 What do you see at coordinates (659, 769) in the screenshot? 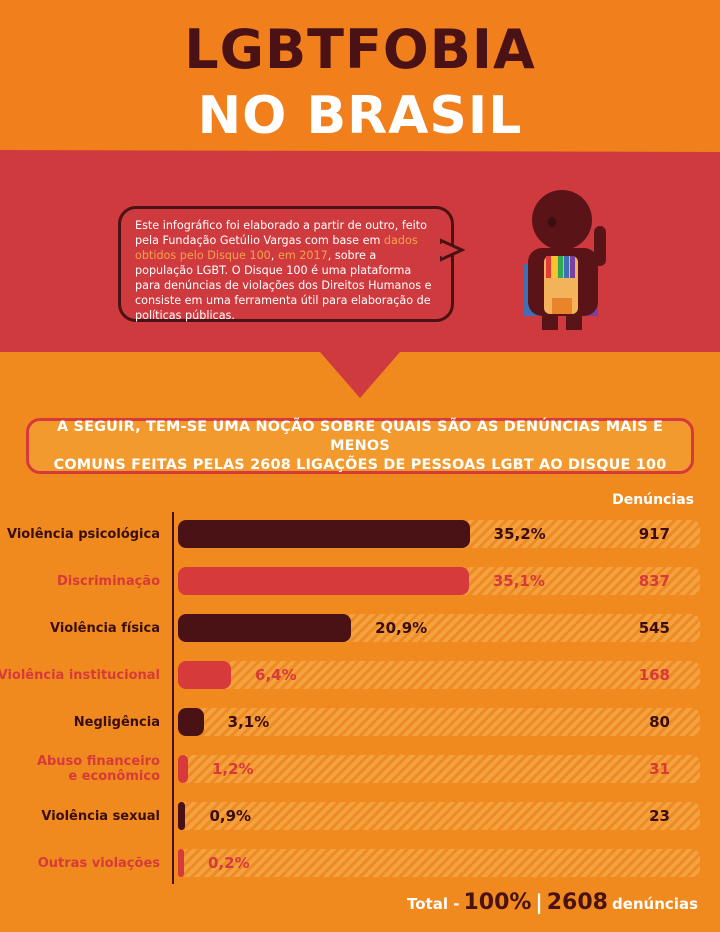
I see `count-label: 31` at bounding box center [659, 769].